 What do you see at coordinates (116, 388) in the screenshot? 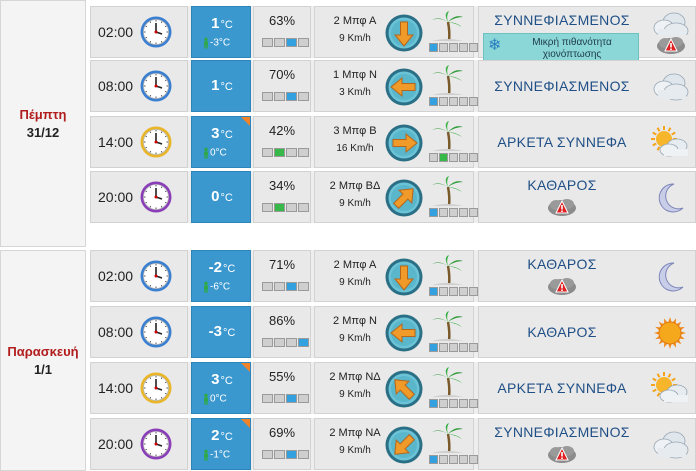
I see `forecast-time: 14:00` at bounding box center [116, 388].